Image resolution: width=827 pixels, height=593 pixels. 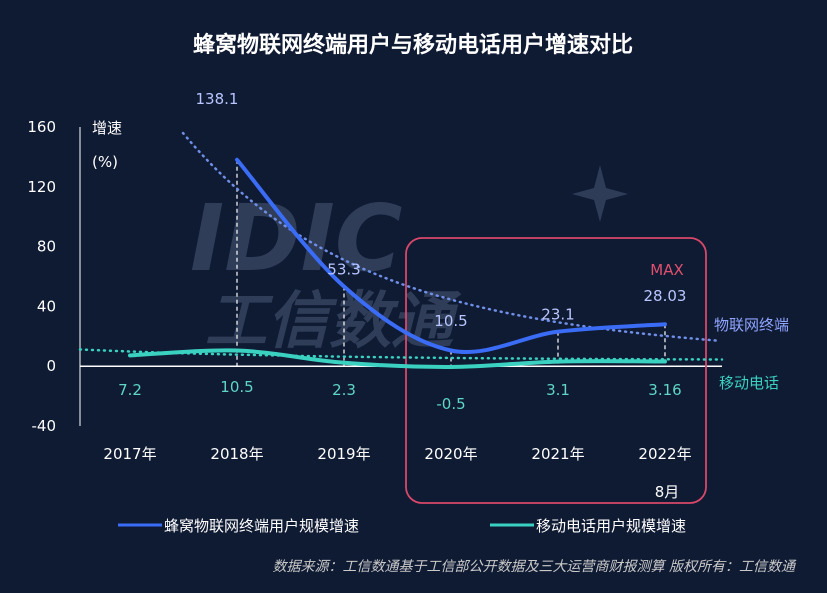 I want to click on legend-label-mobile: 移动电话用户规模增速, so click(x=611, y=526).